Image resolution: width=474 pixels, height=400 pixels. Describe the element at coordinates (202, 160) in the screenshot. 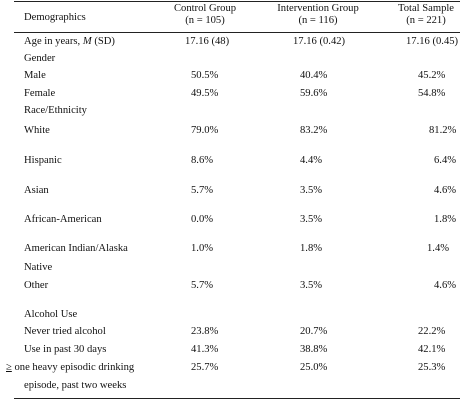

I see `cell-control-hispanic: 8.6%` at that location.